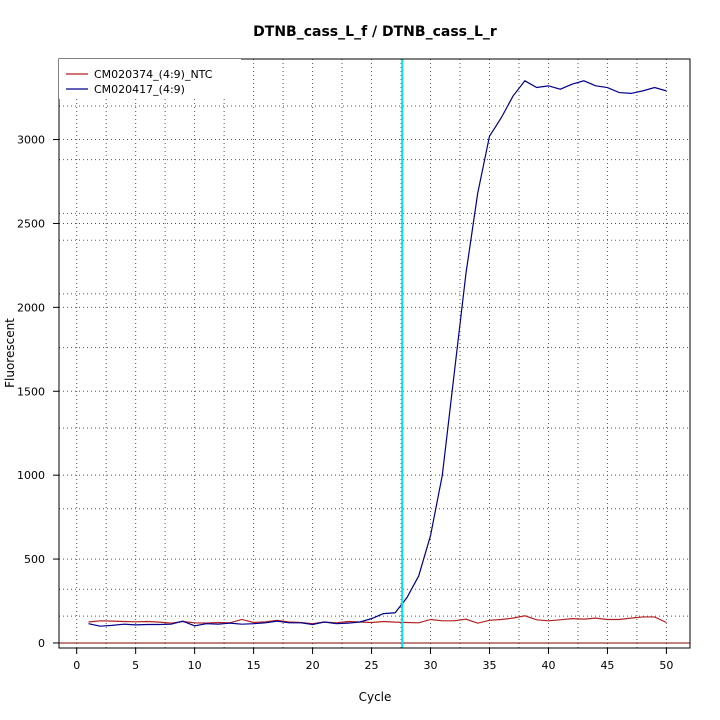 The height and width of the screenshot is (720, 720). I want to click on x-axis-title: Cycle, so click(375, 697).